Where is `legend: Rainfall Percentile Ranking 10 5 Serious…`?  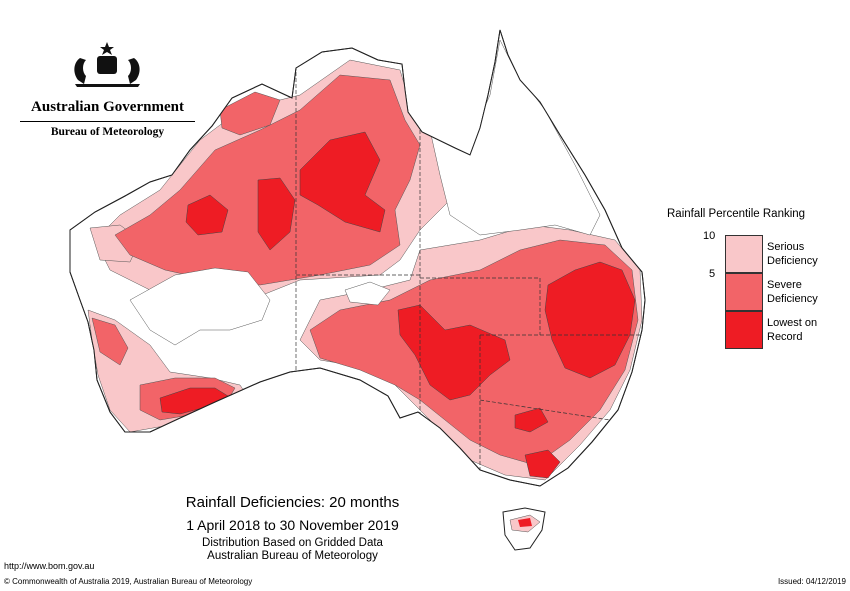 legend: Rainfall Percentile Ranking 10 5 Serious… is located at coordinates (757, 278).